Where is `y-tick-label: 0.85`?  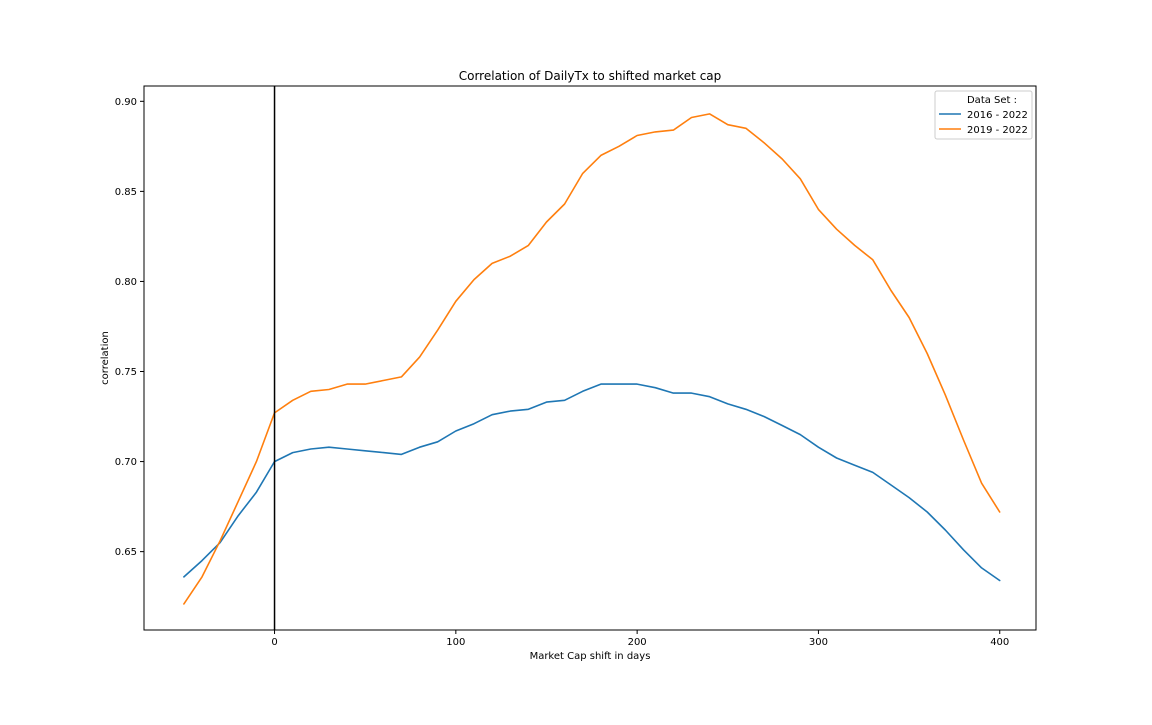 y-tick-label: 0.85 is located at coordinates (126, 192).